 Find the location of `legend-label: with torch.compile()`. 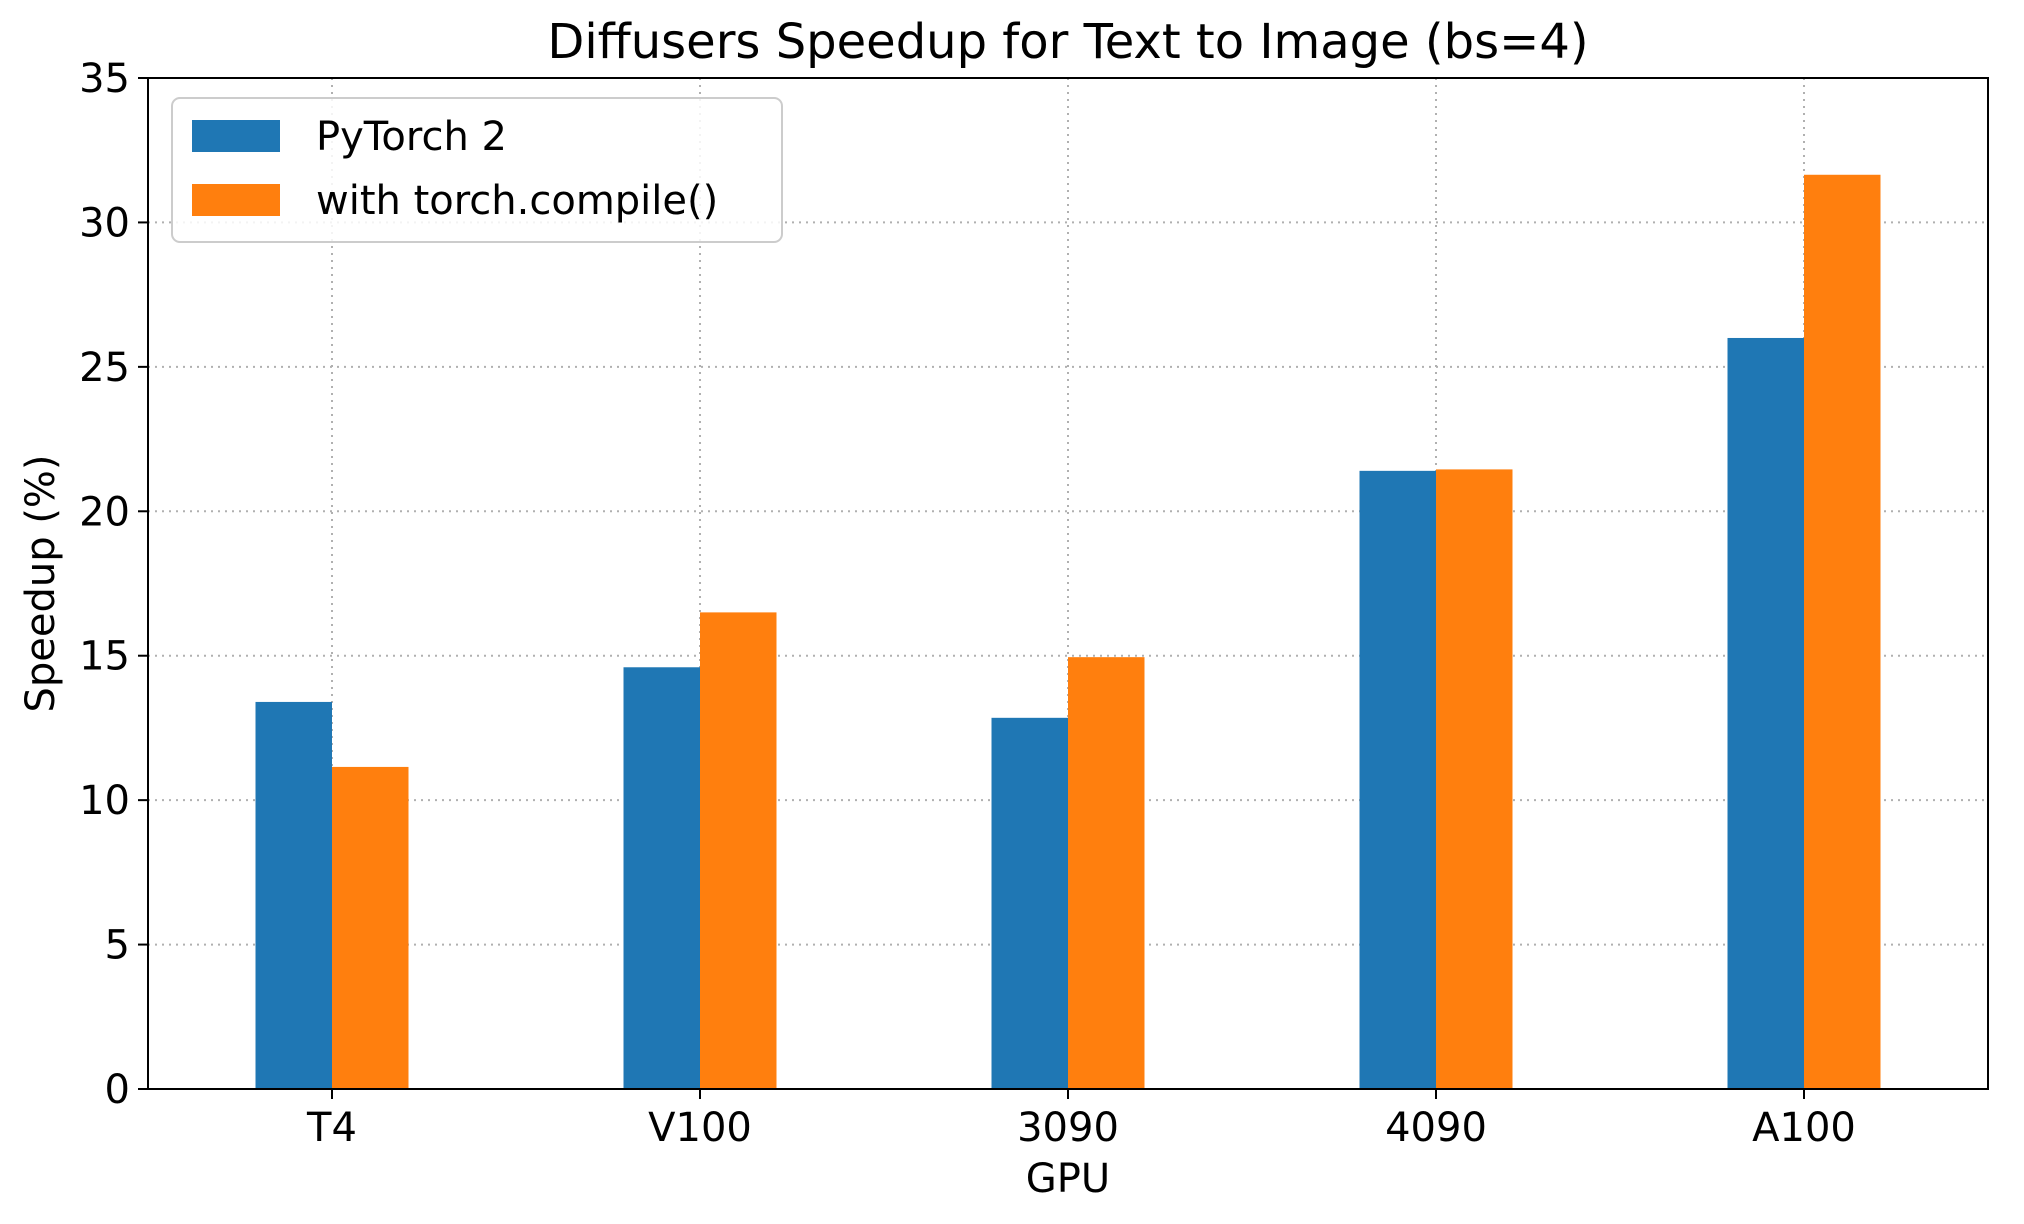

legend-label: with torch.compile() is located at coordinates (517, 201).